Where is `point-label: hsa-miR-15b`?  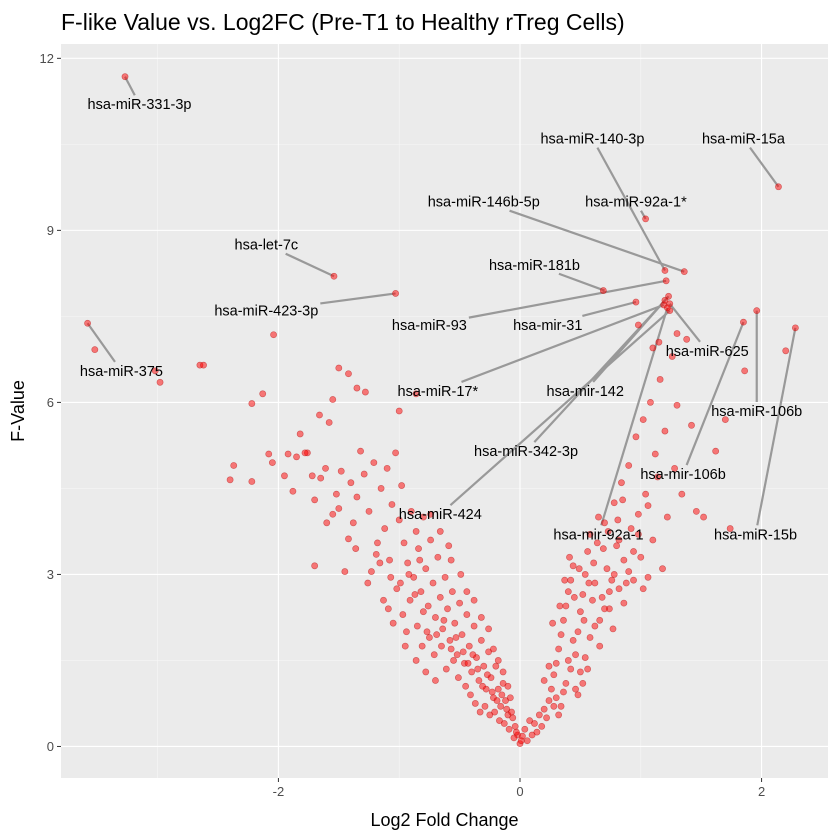
point-label: hsa-miR-15b is located at coordinates (755, 535).